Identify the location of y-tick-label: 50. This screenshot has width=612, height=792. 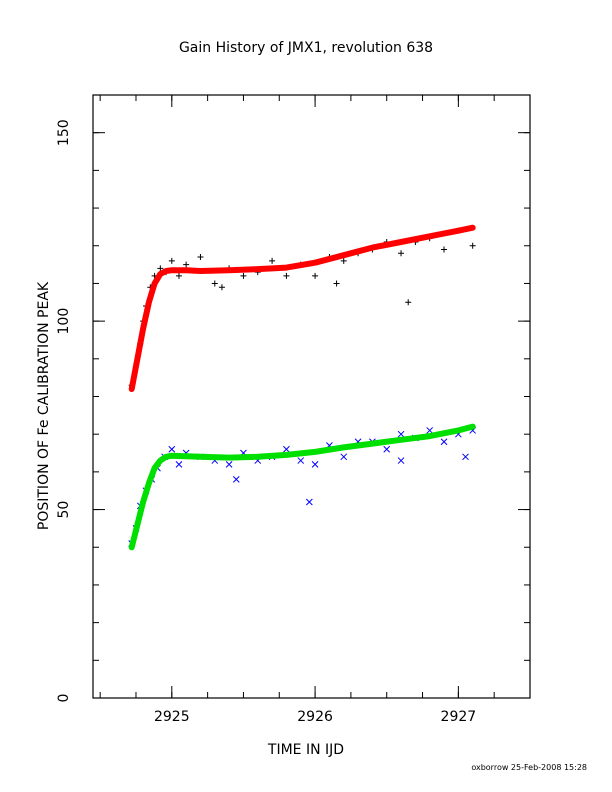
(64, 510).